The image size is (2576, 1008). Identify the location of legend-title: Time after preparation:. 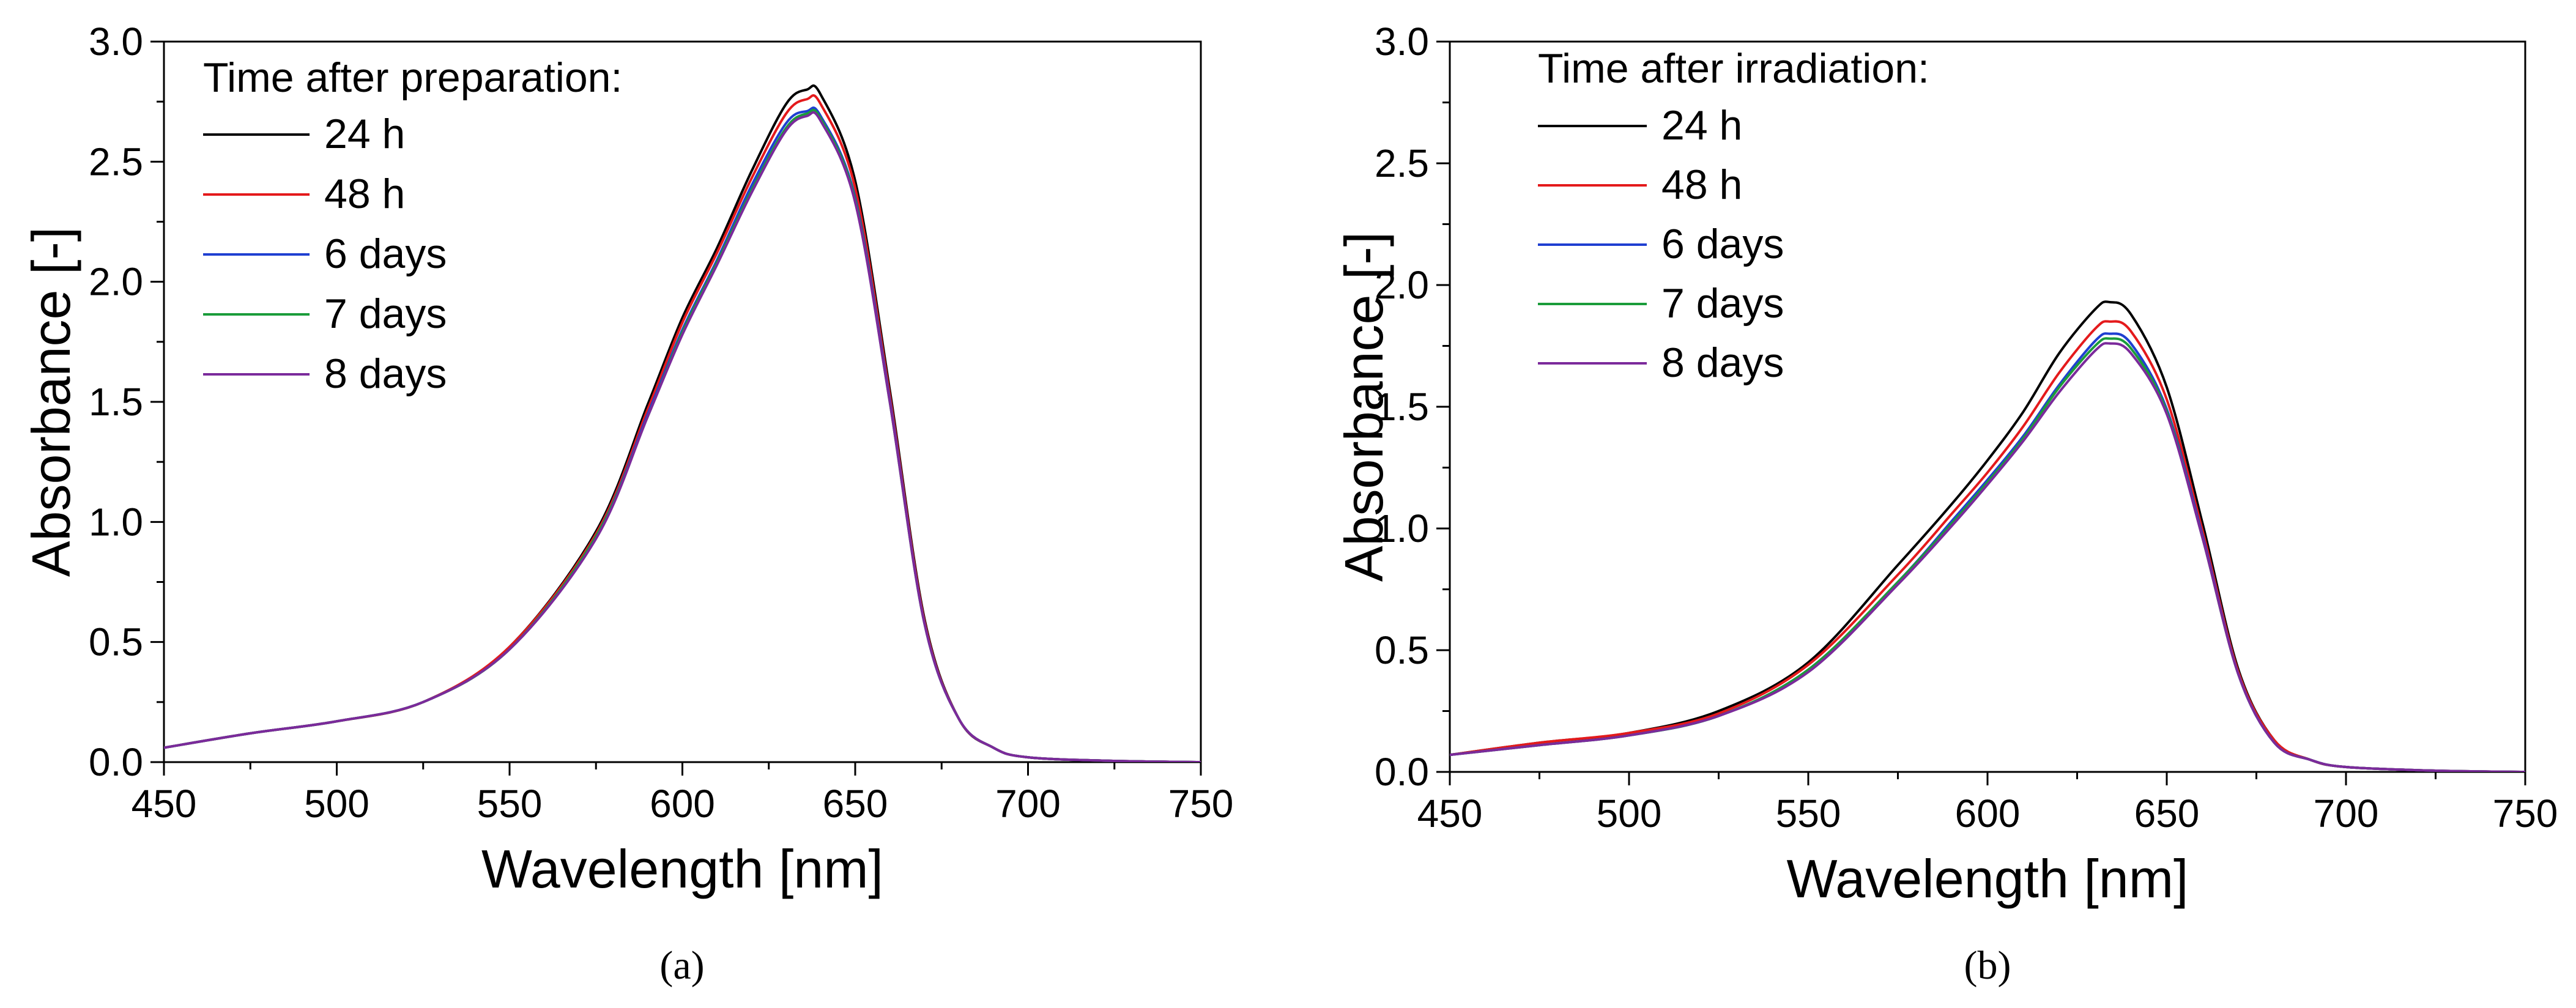
(412, 77).